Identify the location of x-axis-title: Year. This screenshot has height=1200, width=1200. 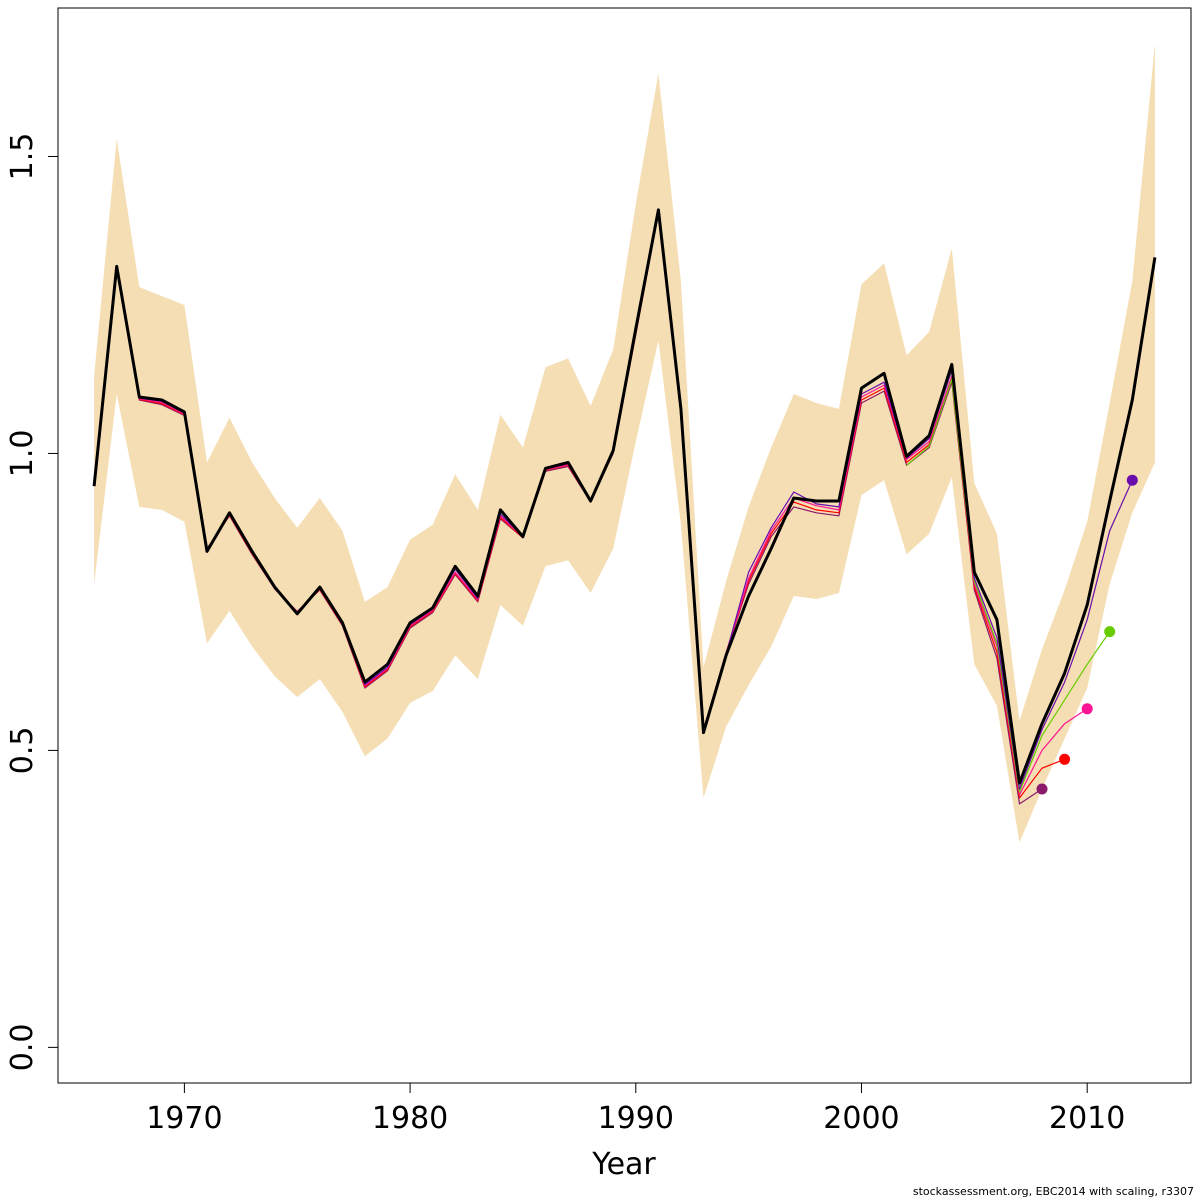
(623, 1164).